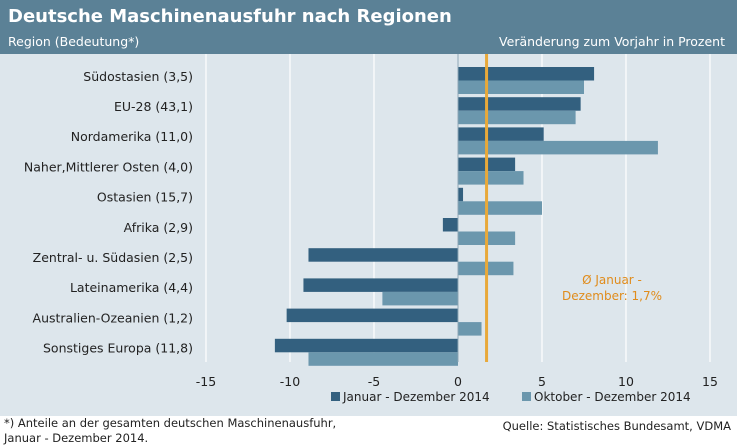 The width and height of the screenshot is (737, 446). I want to click on category-label: Lateinamerika (4,4), so click(131, 287).